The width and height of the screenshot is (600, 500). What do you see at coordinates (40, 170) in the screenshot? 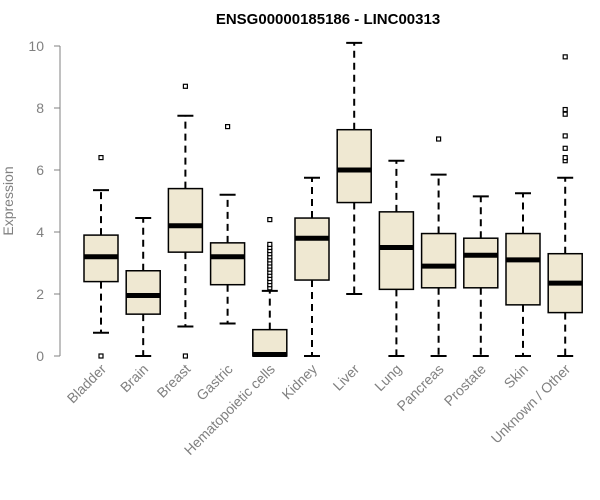
I see `y-tick-label: 6` at bounding box center [40, 170].